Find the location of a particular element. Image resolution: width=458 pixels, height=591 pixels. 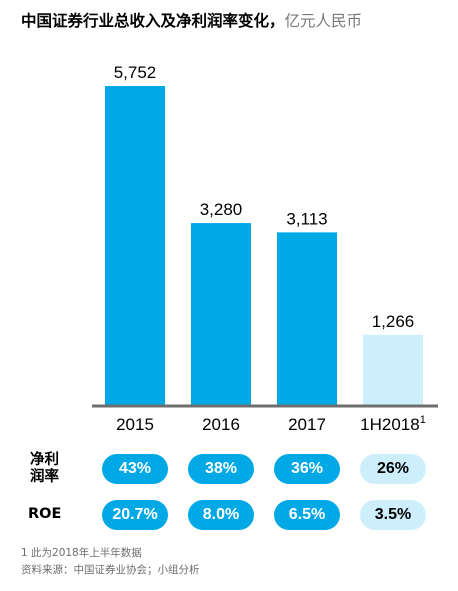

footnote-source: 资料来源：中国证券业协会；小组分析 is located at coordinates (110, 570).